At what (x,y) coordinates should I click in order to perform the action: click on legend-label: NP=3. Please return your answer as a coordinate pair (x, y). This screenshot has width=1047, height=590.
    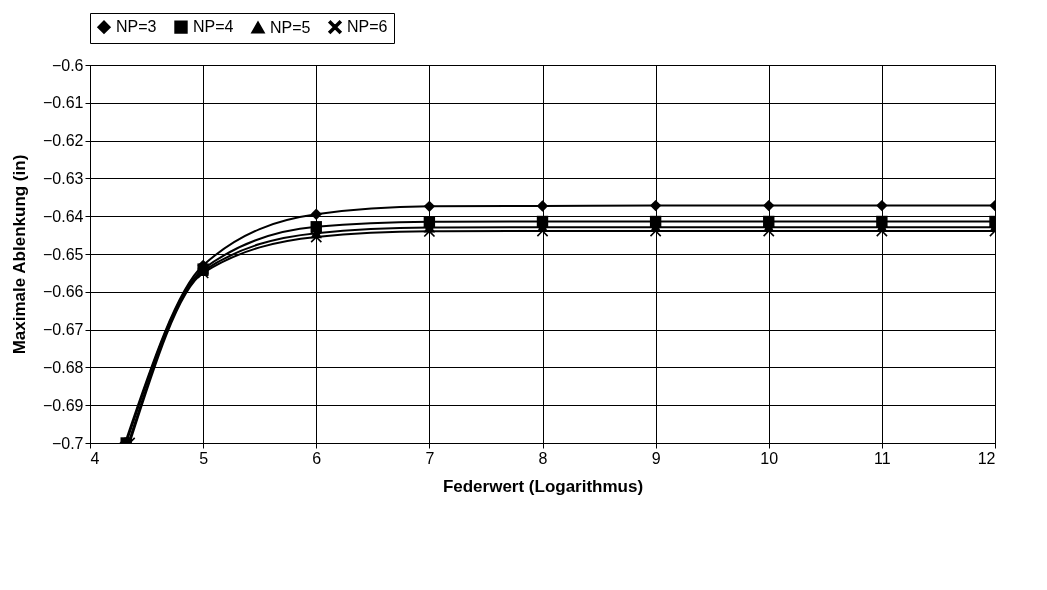
    Looking at the image, I should click on (136, 27).